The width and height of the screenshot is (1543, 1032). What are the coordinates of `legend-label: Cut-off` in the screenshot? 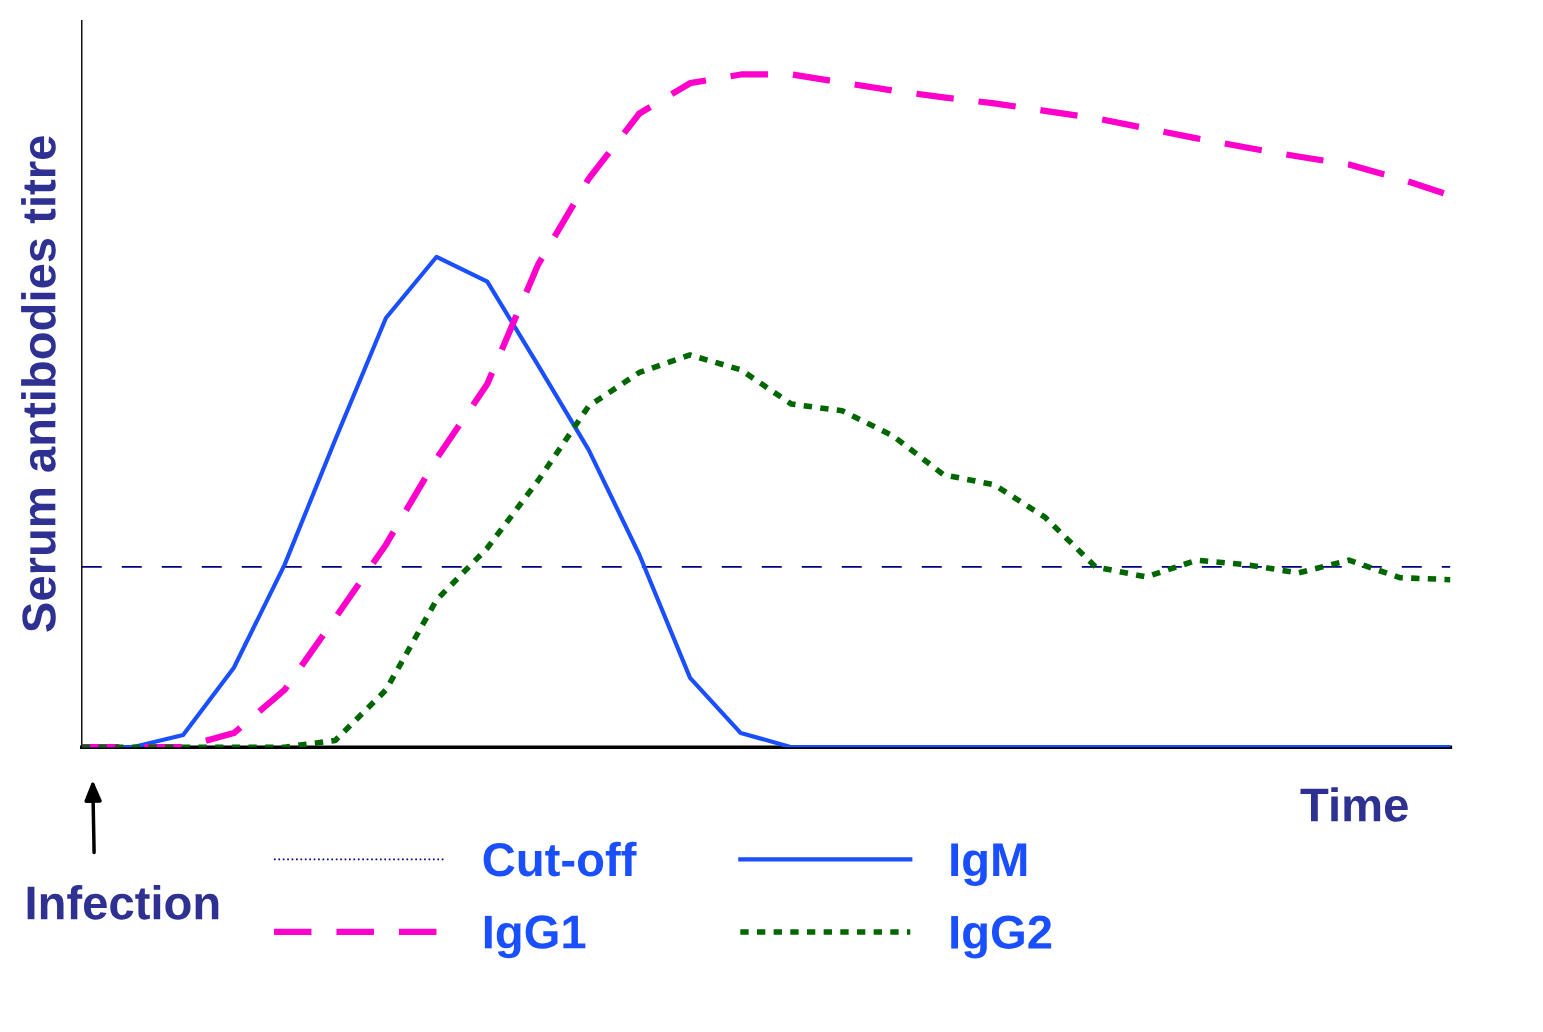 It's located at (560, 859).